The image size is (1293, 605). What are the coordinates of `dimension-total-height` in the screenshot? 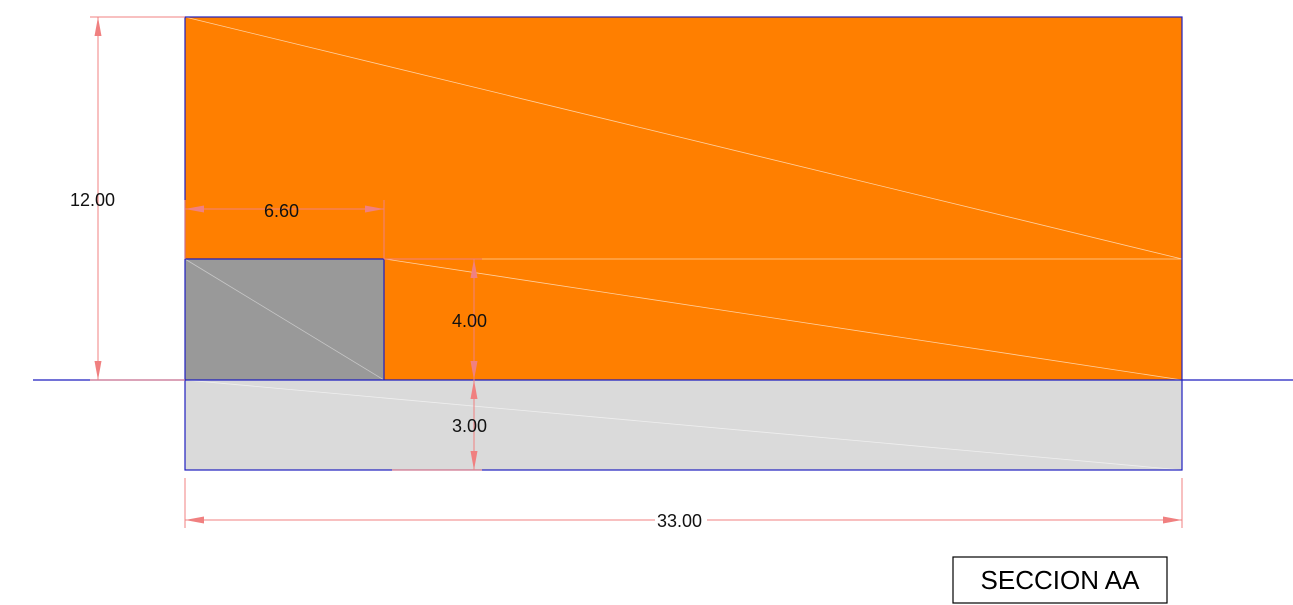 It's located at (137, 198).